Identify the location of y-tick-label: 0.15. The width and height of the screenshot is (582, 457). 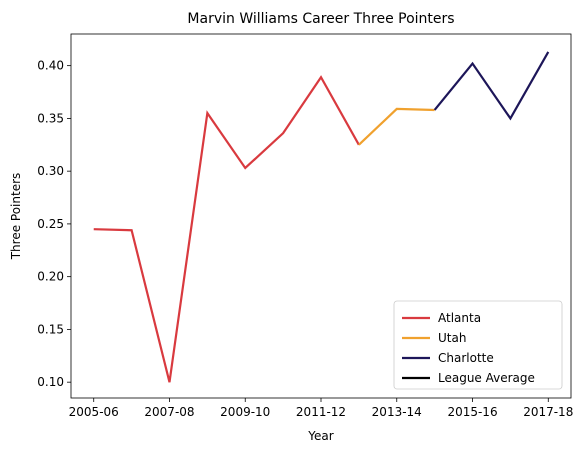
(50, 329).